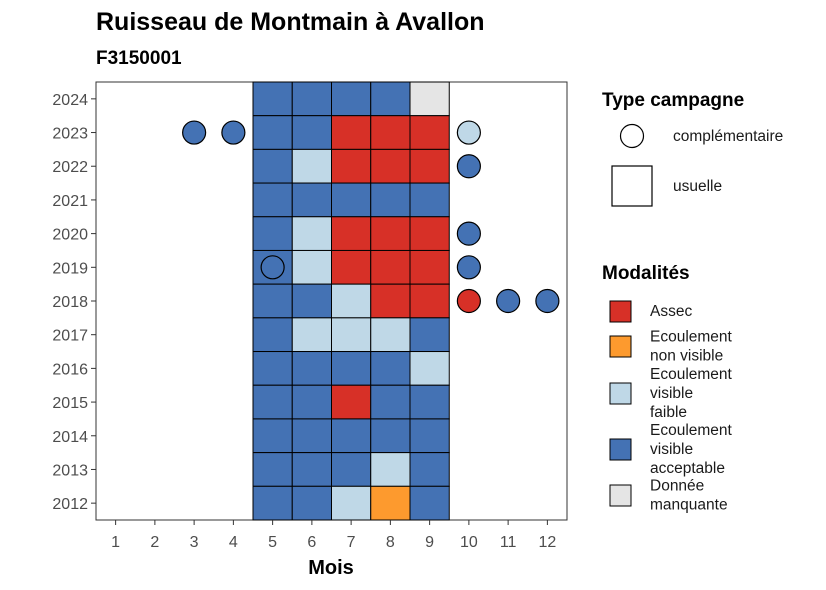  I want to click on legend-key-manquante, so click(620, 495).